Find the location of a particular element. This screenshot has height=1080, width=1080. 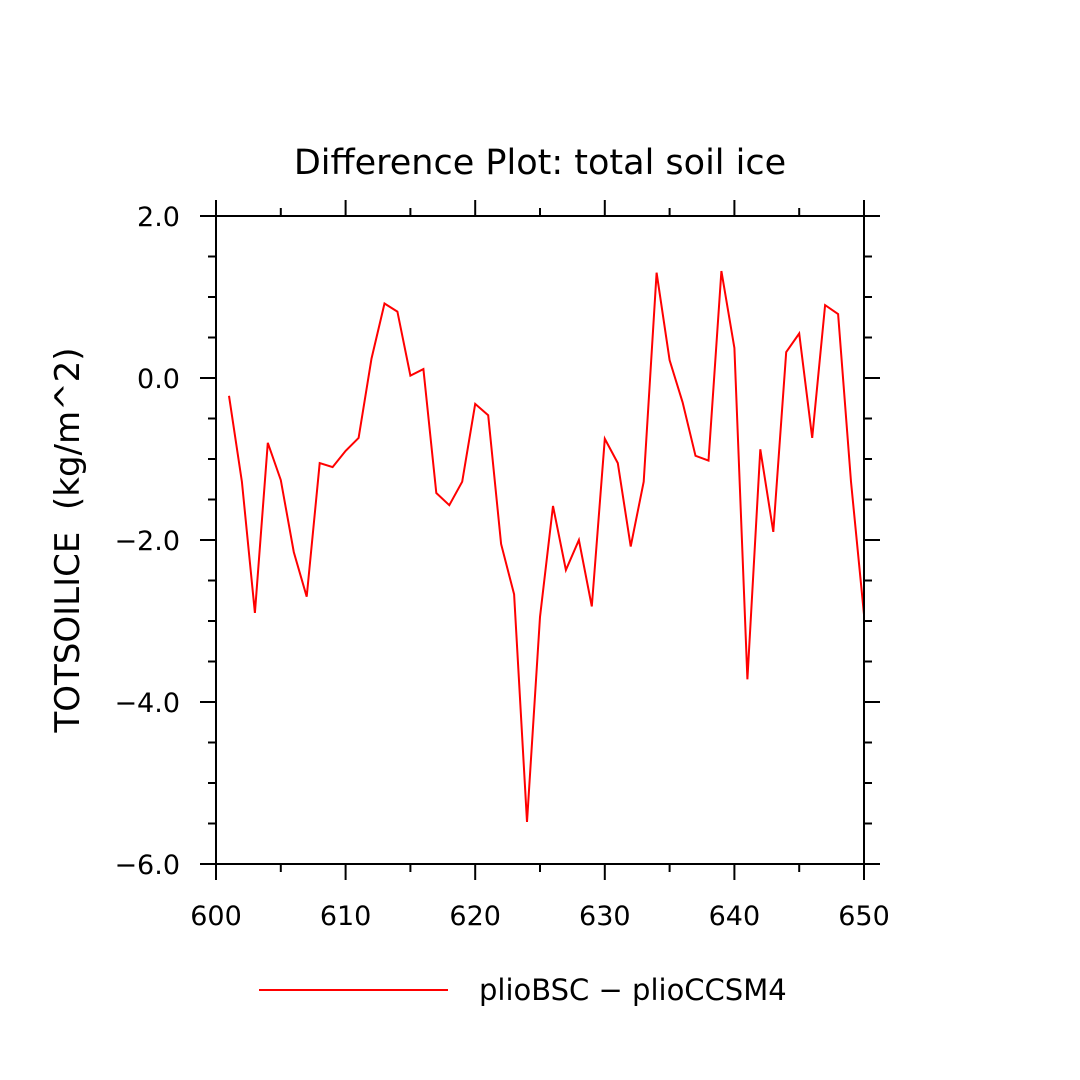

x-tick-label: 630 is located at coordinates (605, 916).